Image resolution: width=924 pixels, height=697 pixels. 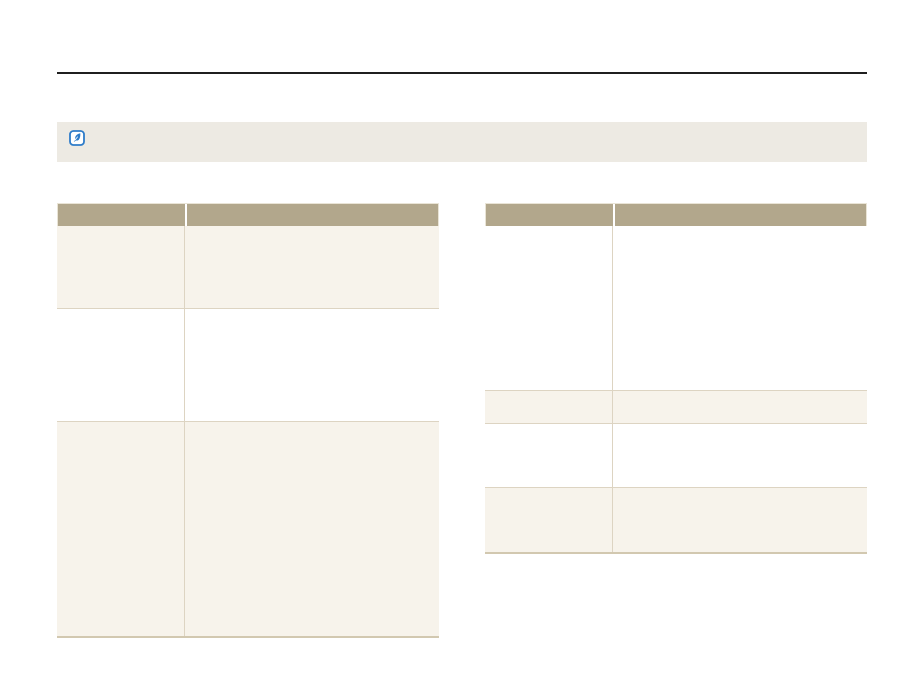 What do you see at coordinates (77, 138) in the screenshot?
I see `pen-note-icon` at bounding box center [77, 138].